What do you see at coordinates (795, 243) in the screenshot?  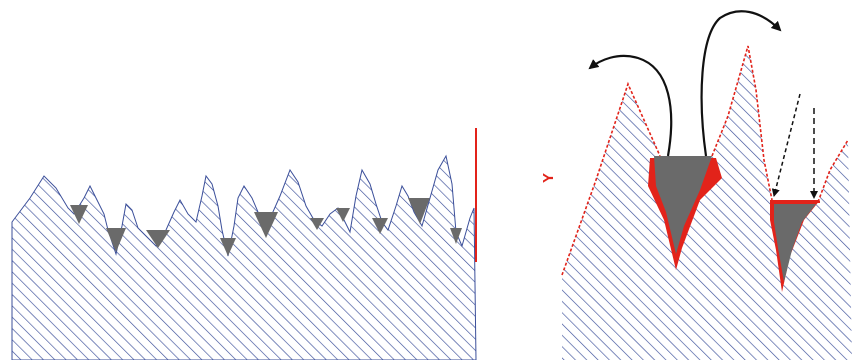 I see `small-valley-grey-fill` at bounding box center [795, 243].